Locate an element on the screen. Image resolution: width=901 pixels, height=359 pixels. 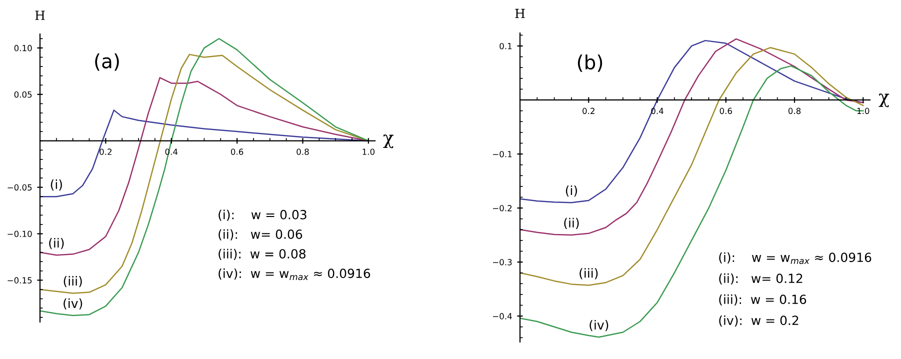
text: (b) is located at coordinates (590, 63).